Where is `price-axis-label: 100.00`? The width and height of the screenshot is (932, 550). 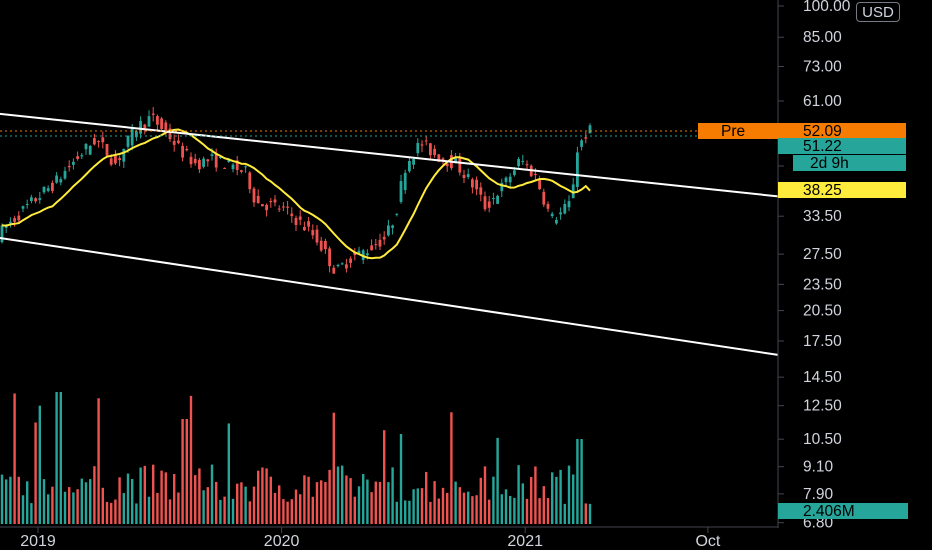
price-axis-label: 100.00 is located at coordinates (827, 7).